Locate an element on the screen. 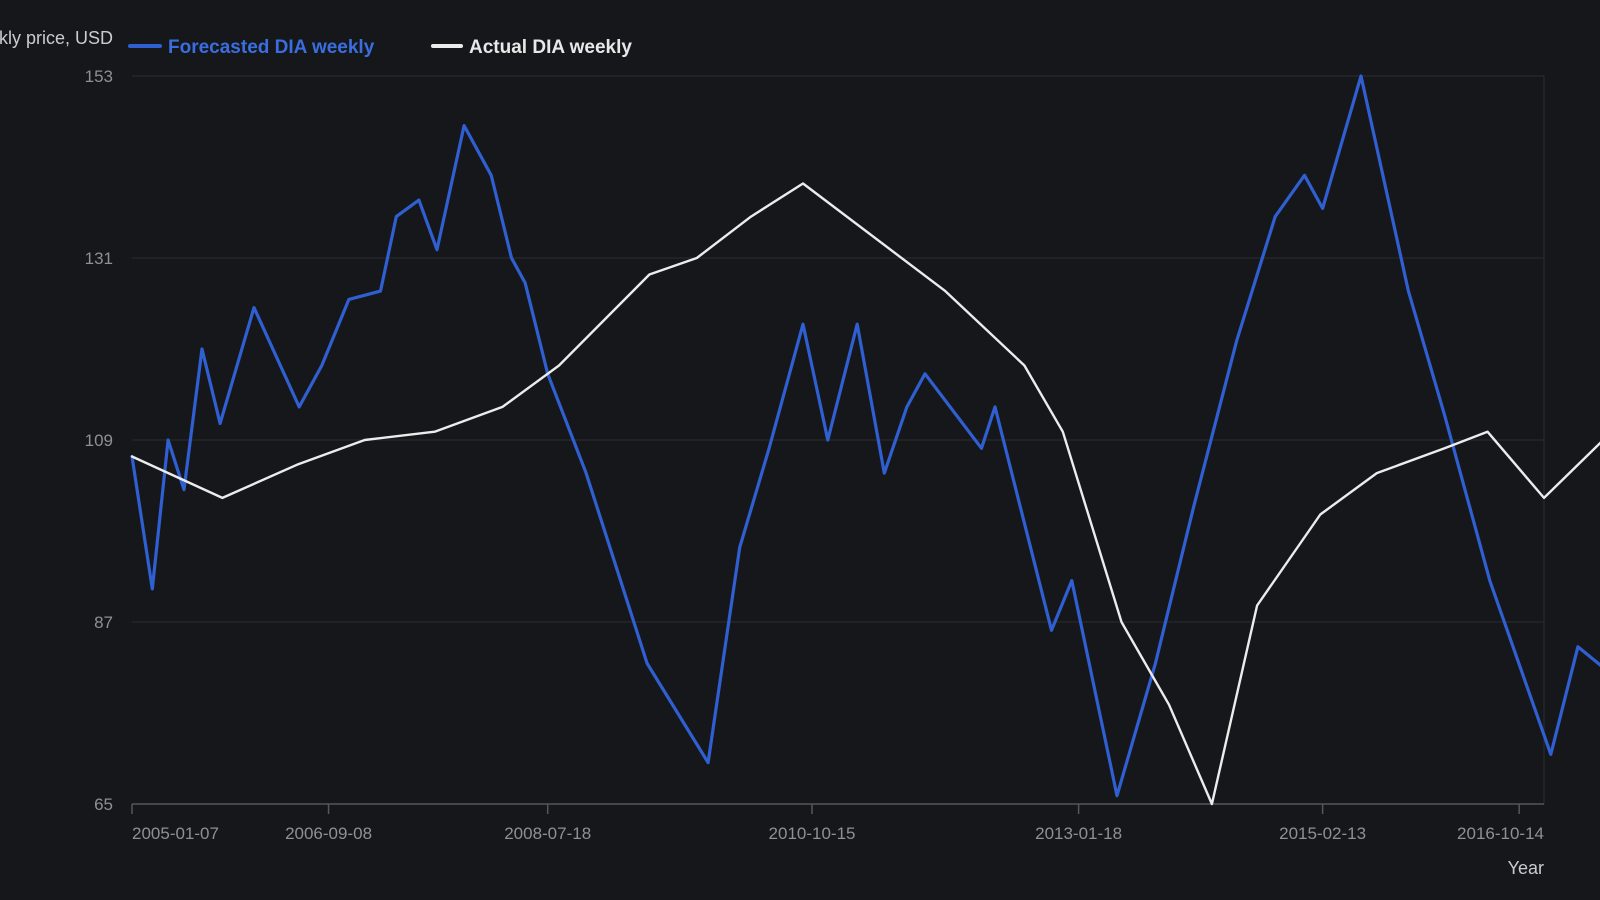 The width and height of the screenshot is (1600, 900). legend-item-actual: Actual DIA weekly is located at coordinates (531, 47).